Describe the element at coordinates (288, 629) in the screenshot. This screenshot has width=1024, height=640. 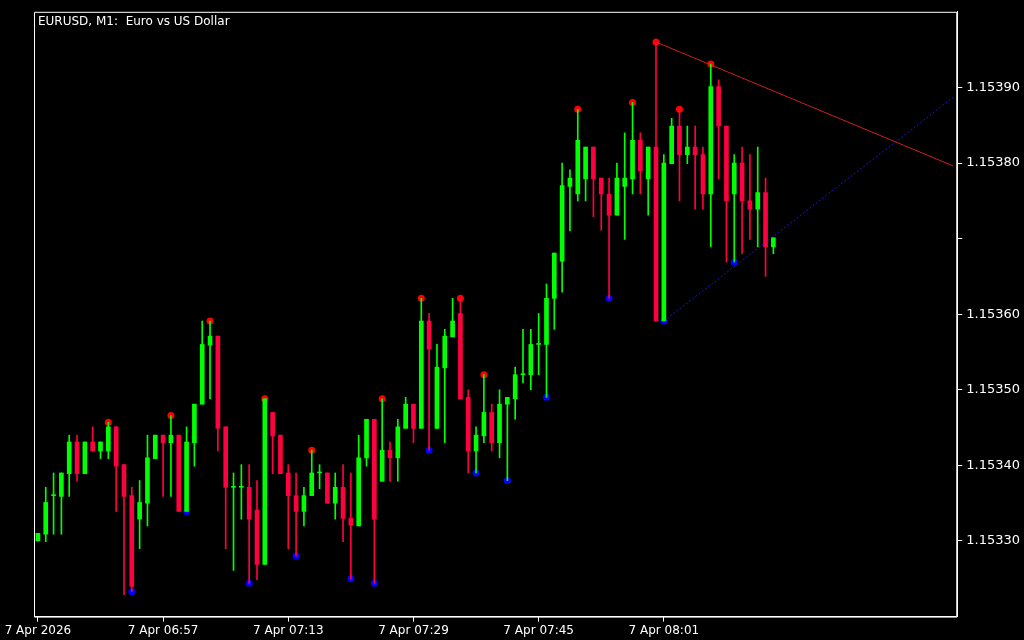
I see `x-tick-label: 7 Apr 07:13` at that location.